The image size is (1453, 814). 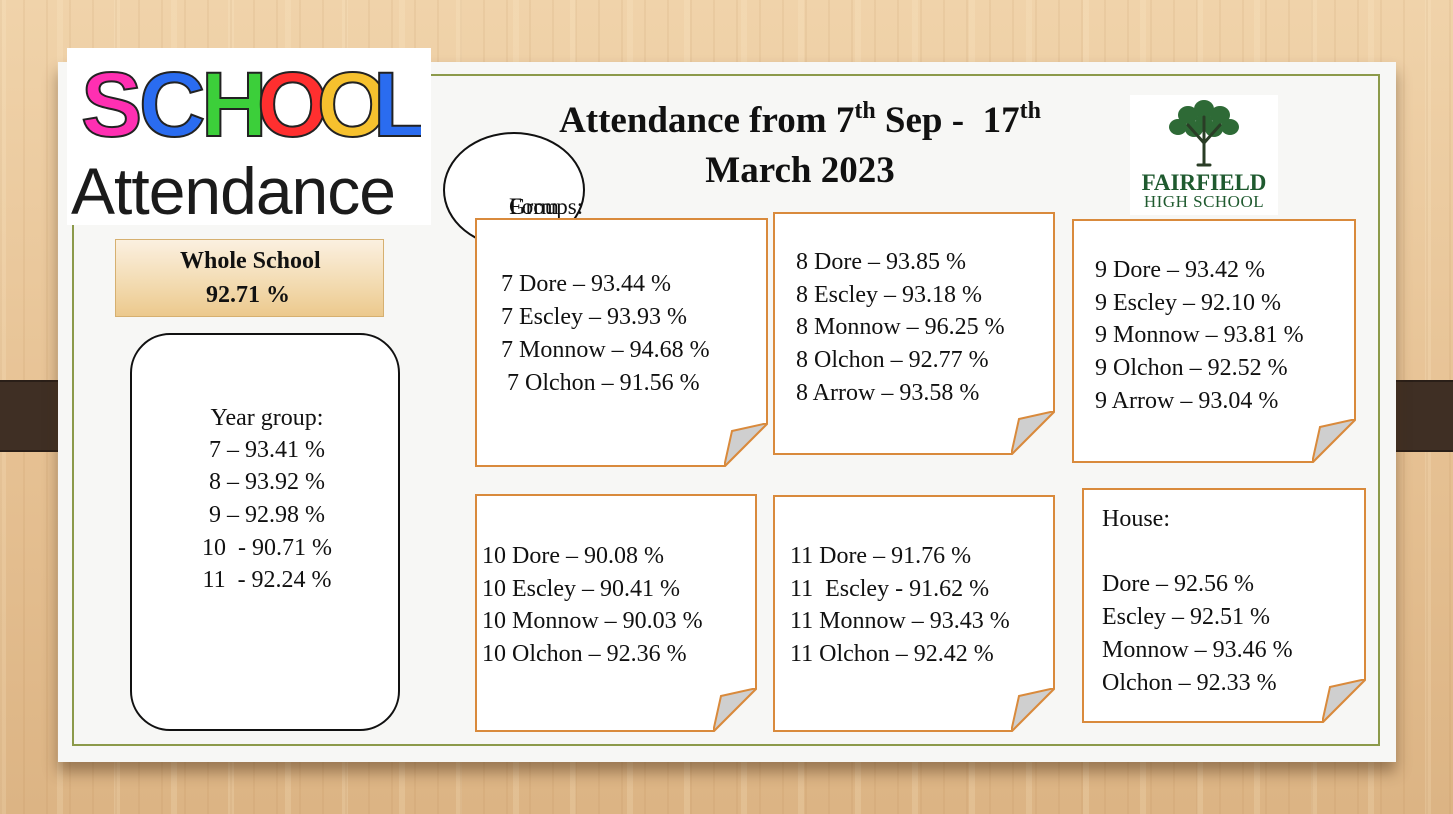 I want to click on form-group-item: 8 Dore – 93.85 %, so click(x=881, y=262).